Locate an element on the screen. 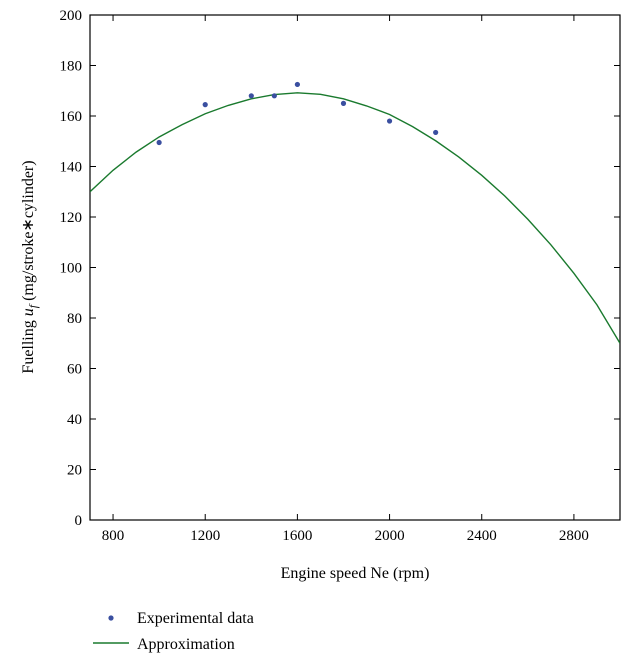  y-tick-label: 140 is located at coordinates (71, 168).